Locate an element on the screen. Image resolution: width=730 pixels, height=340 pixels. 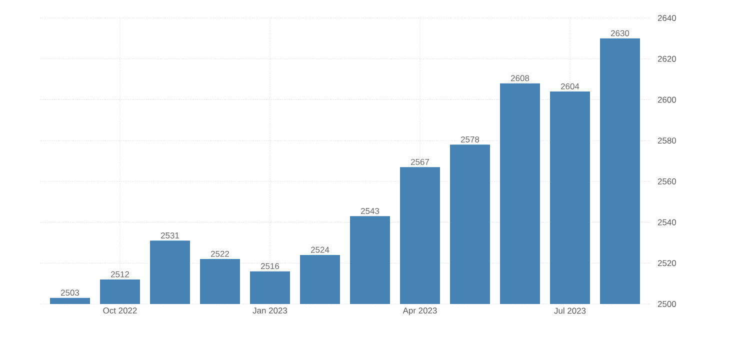
data-label: 2630 is located at coordinates (620, 33).